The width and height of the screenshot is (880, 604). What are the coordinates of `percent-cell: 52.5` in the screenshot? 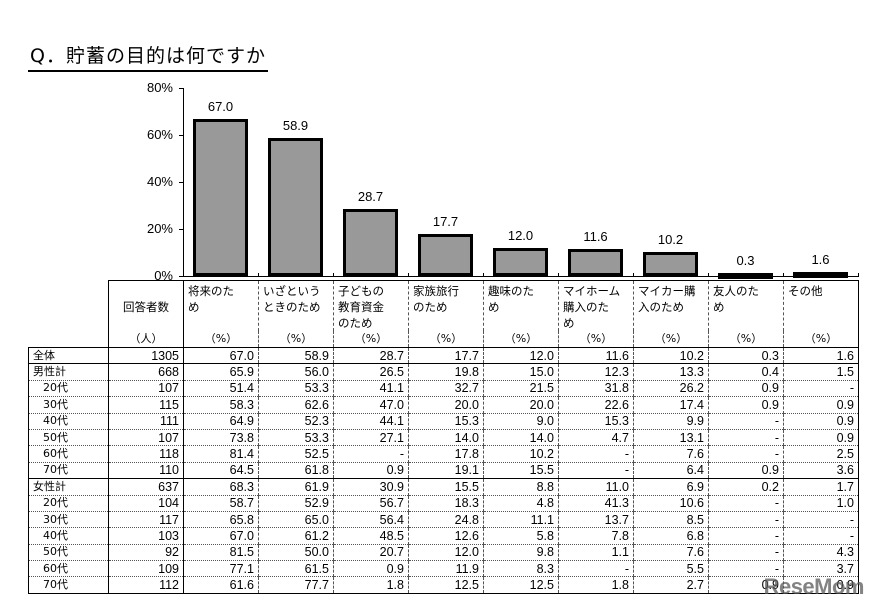 It's located at (296, 454).